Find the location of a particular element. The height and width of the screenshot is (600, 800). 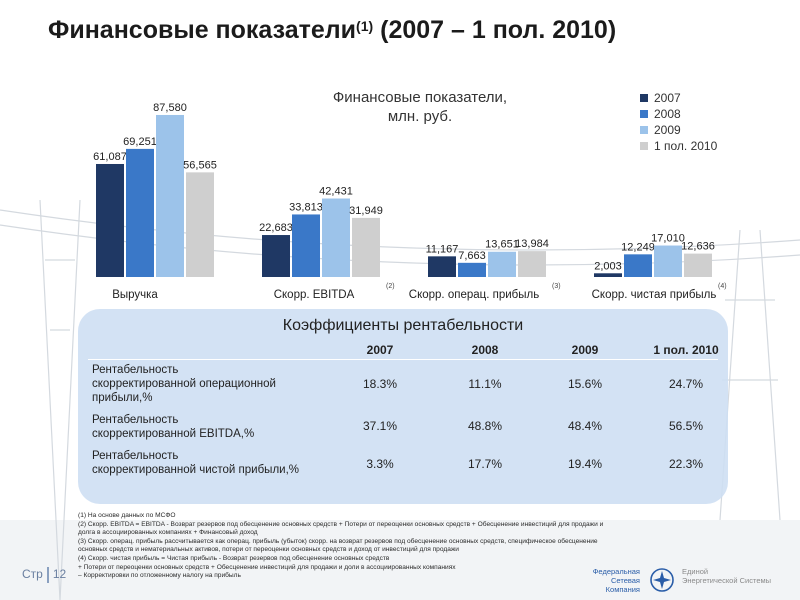

table-cell: 15.6% is located at coordinates (585, 384).